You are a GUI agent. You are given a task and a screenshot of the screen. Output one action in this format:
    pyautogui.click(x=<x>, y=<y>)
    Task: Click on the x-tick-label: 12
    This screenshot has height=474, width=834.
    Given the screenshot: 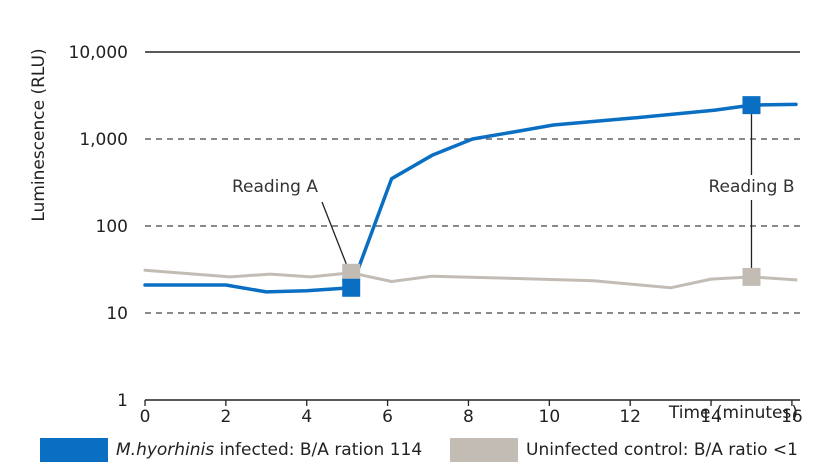 What is the action you would take?
    pyautogui.click(x=630, y=417)
    